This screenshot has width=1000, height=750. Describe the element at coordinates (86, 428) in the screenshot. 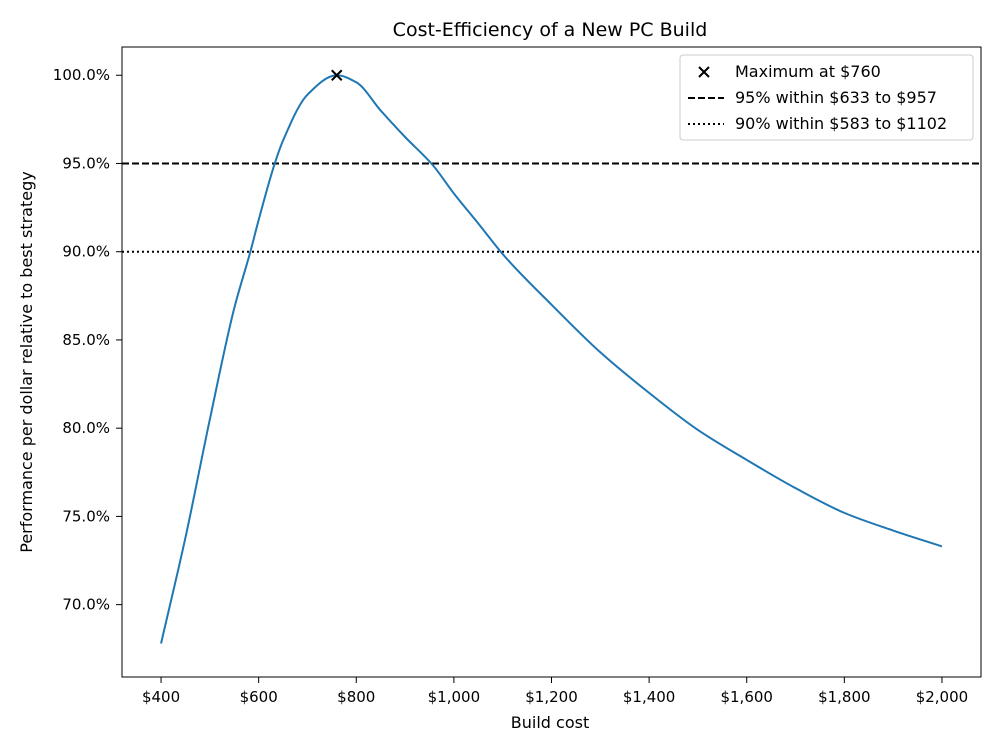

I see `y-tick-label: 80.0%` at that location.